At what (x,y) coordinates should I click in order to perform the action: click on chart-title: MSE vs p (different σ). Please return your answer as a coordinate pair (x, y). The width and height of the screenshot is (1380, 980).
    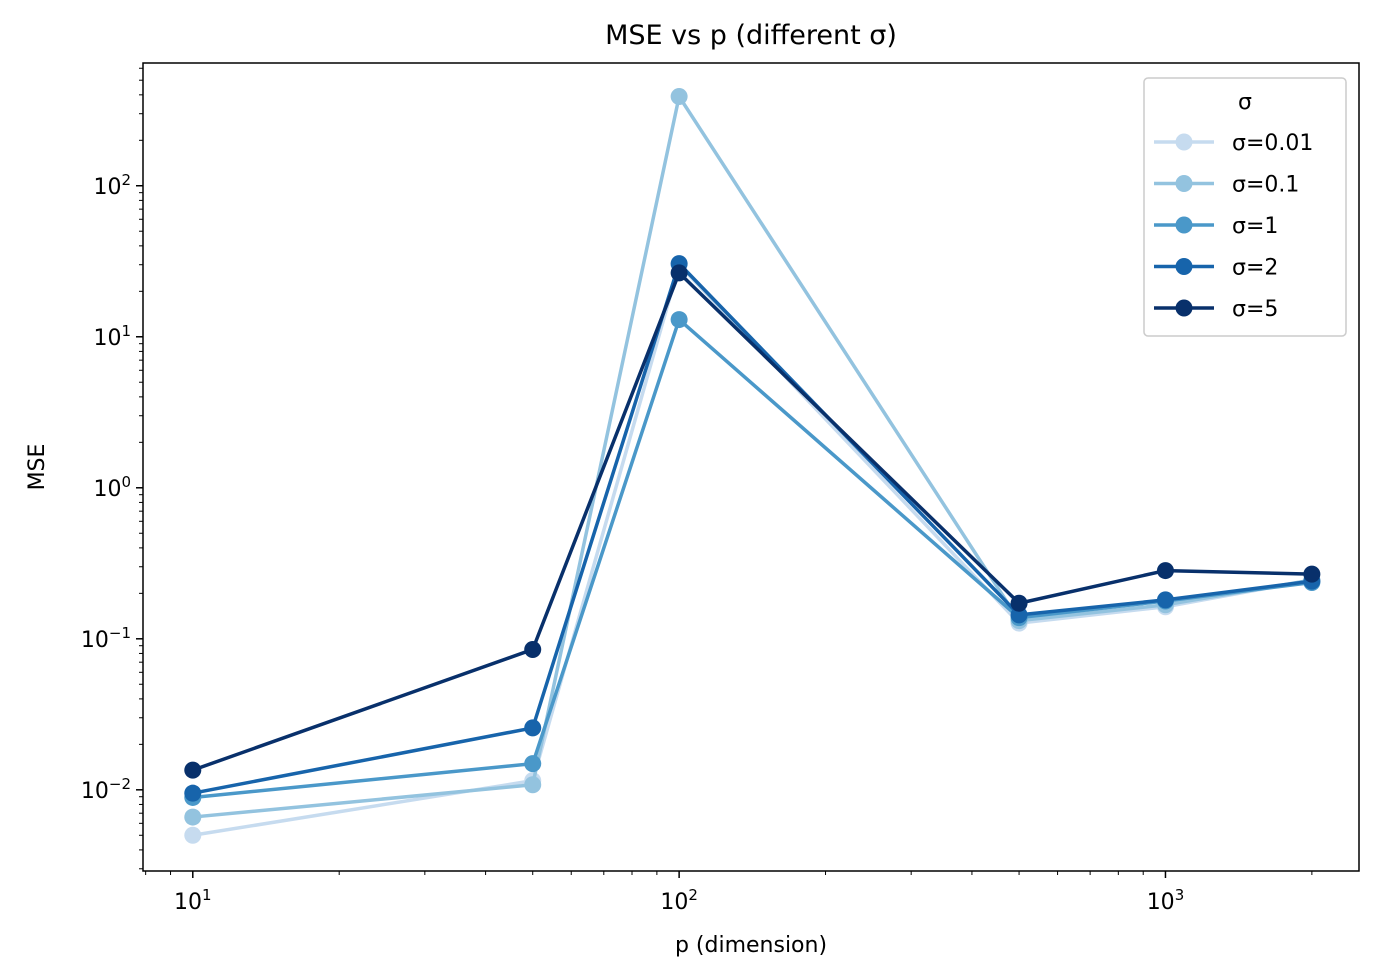
    Looking at the image, I should click on (751, 35).